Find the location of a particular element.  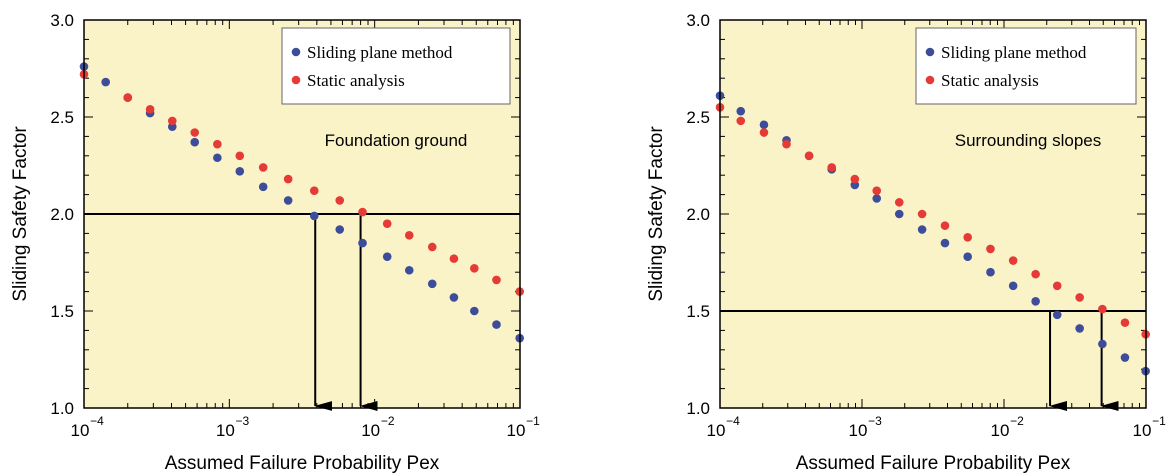

x-tick-exponent: −4 is located at coordinates (733, 421).